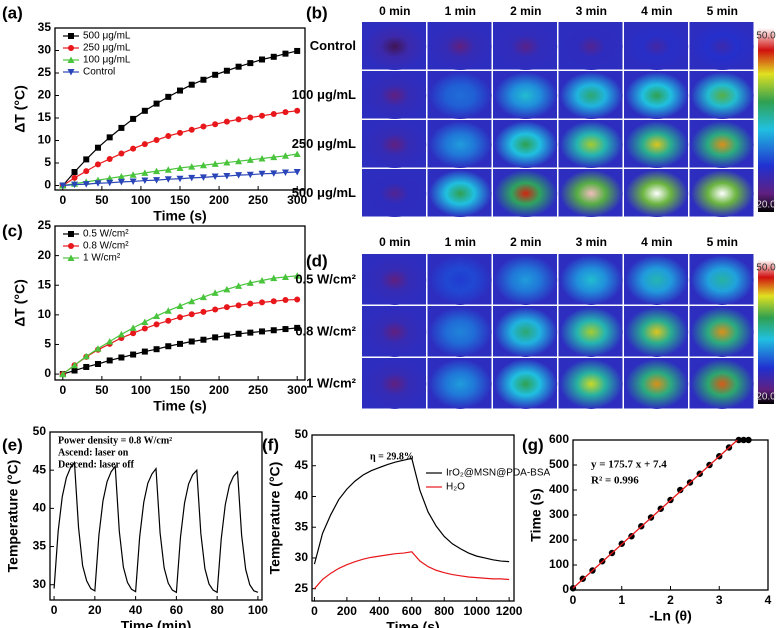  Describe the element at coordinates (141, 390) in the screenshot. I see `x-tick-label: 100` at that location.